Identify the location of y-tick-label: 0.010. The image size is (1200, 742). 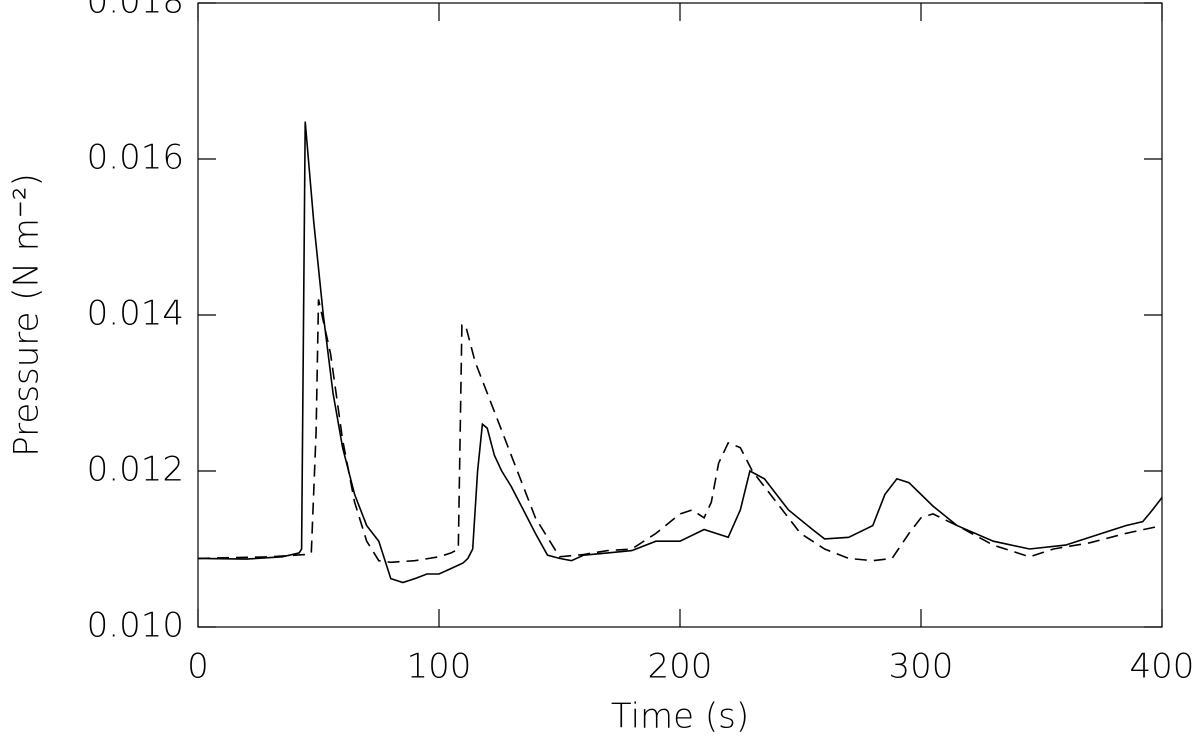
(135, 626).